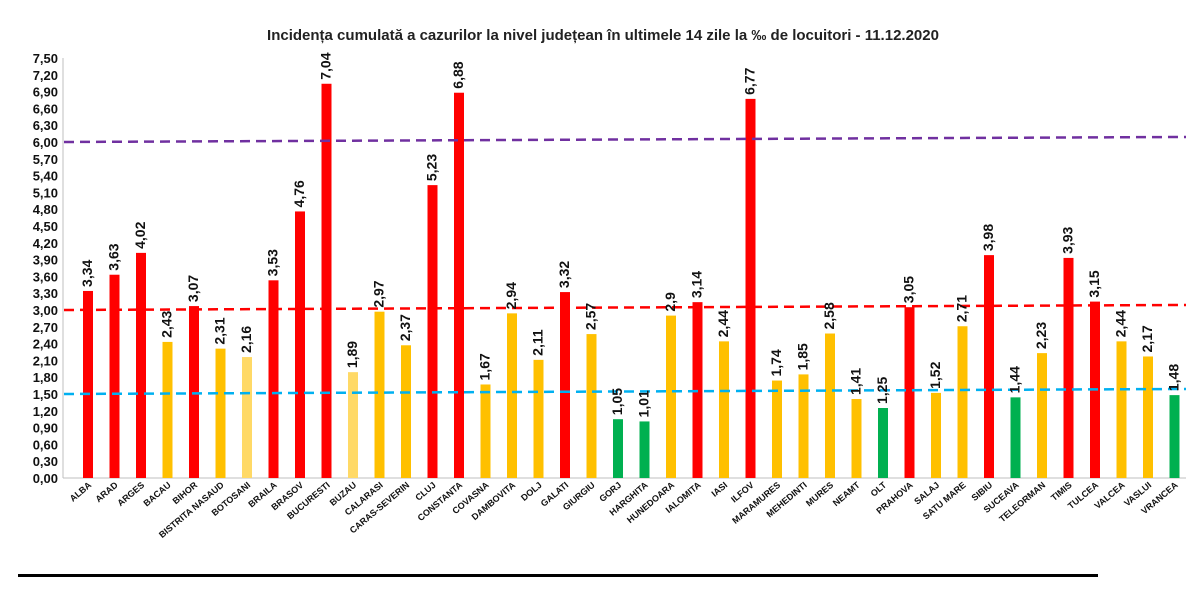 The image size is (1200, 593). I want to click on data-label: 2,44, so click(1121, 323).